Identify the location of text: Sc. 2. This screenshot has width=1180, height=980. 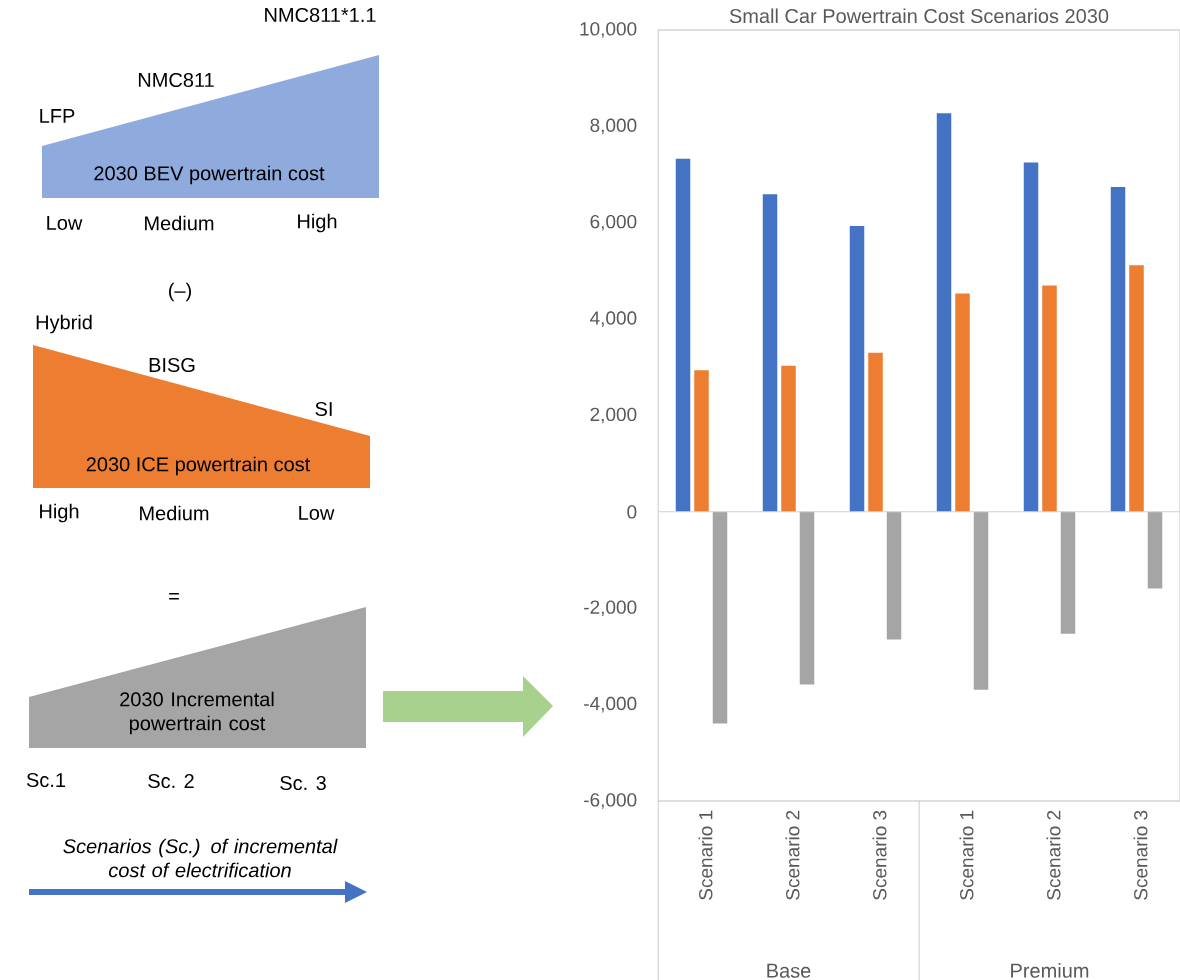
(171, 781).